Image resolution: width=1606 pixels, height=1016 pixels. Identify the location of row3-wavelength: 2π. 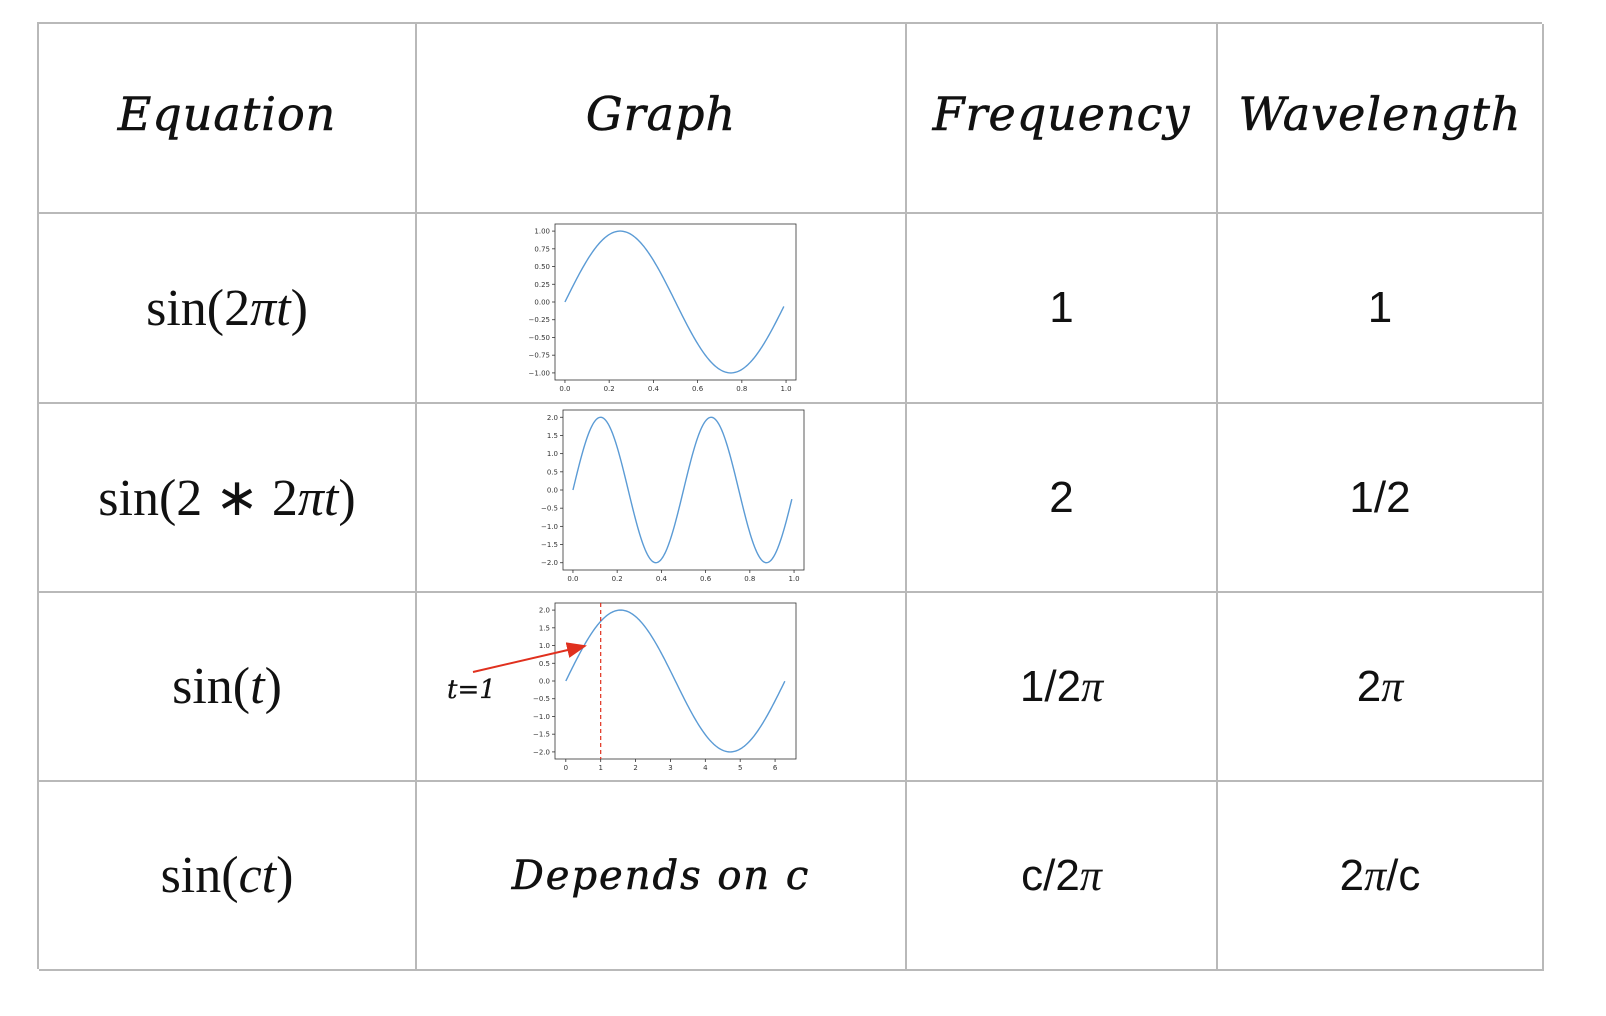
(1381, 687).